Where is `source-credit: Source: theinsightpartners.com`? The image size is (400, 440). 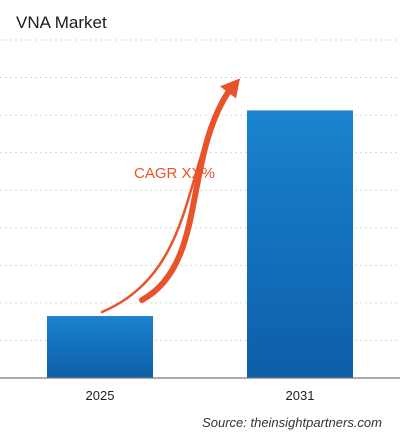
source-credit: Source: theinsightpartners.com is located at coordinates (292, 422).